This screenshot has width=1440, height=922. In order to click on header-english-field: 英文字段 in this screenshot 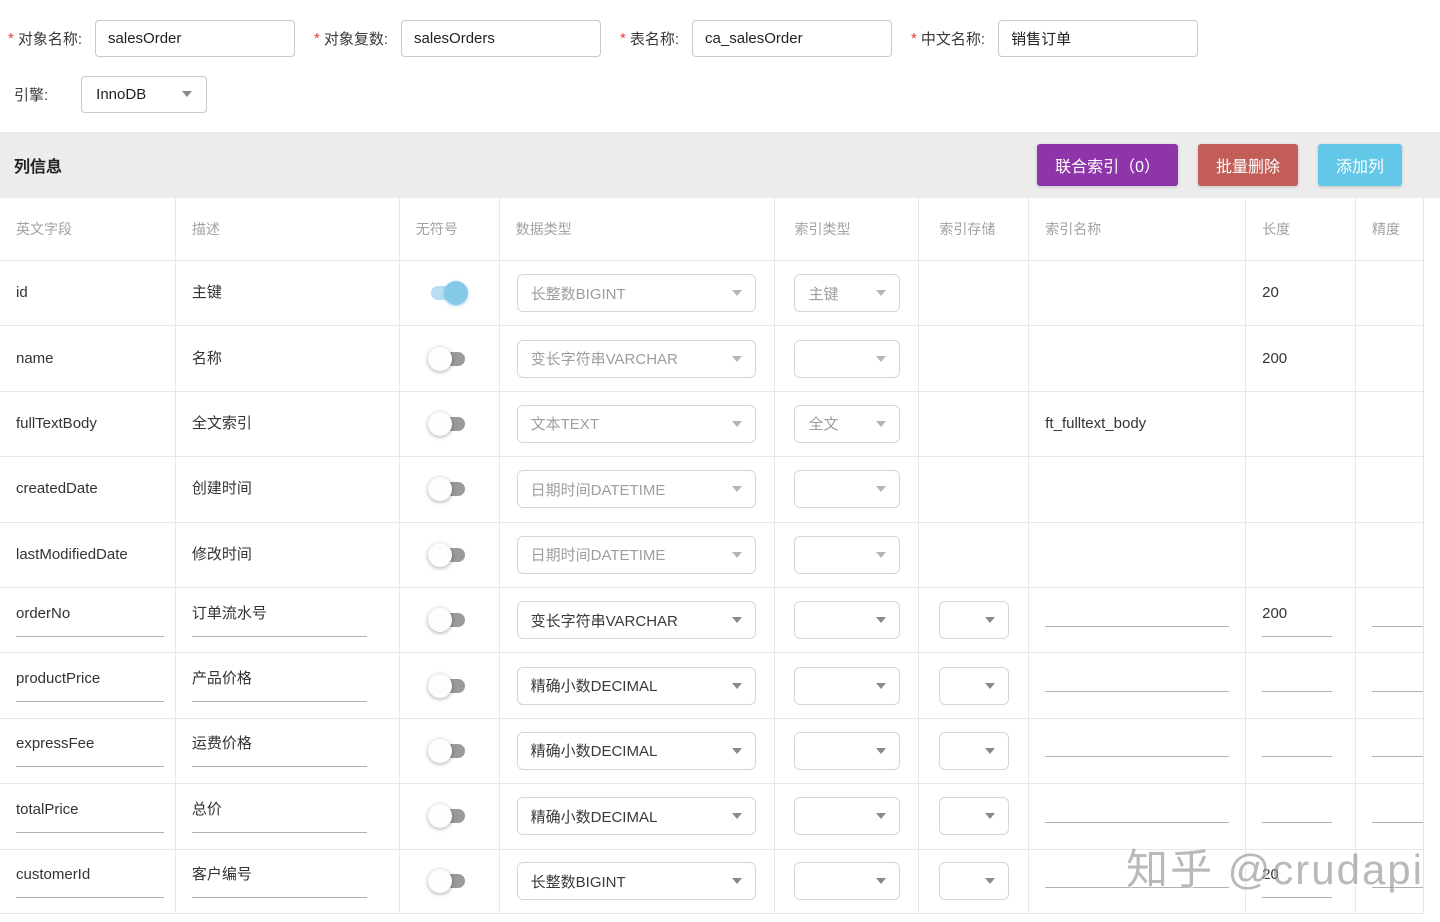, I will do `click(88, 229)`.